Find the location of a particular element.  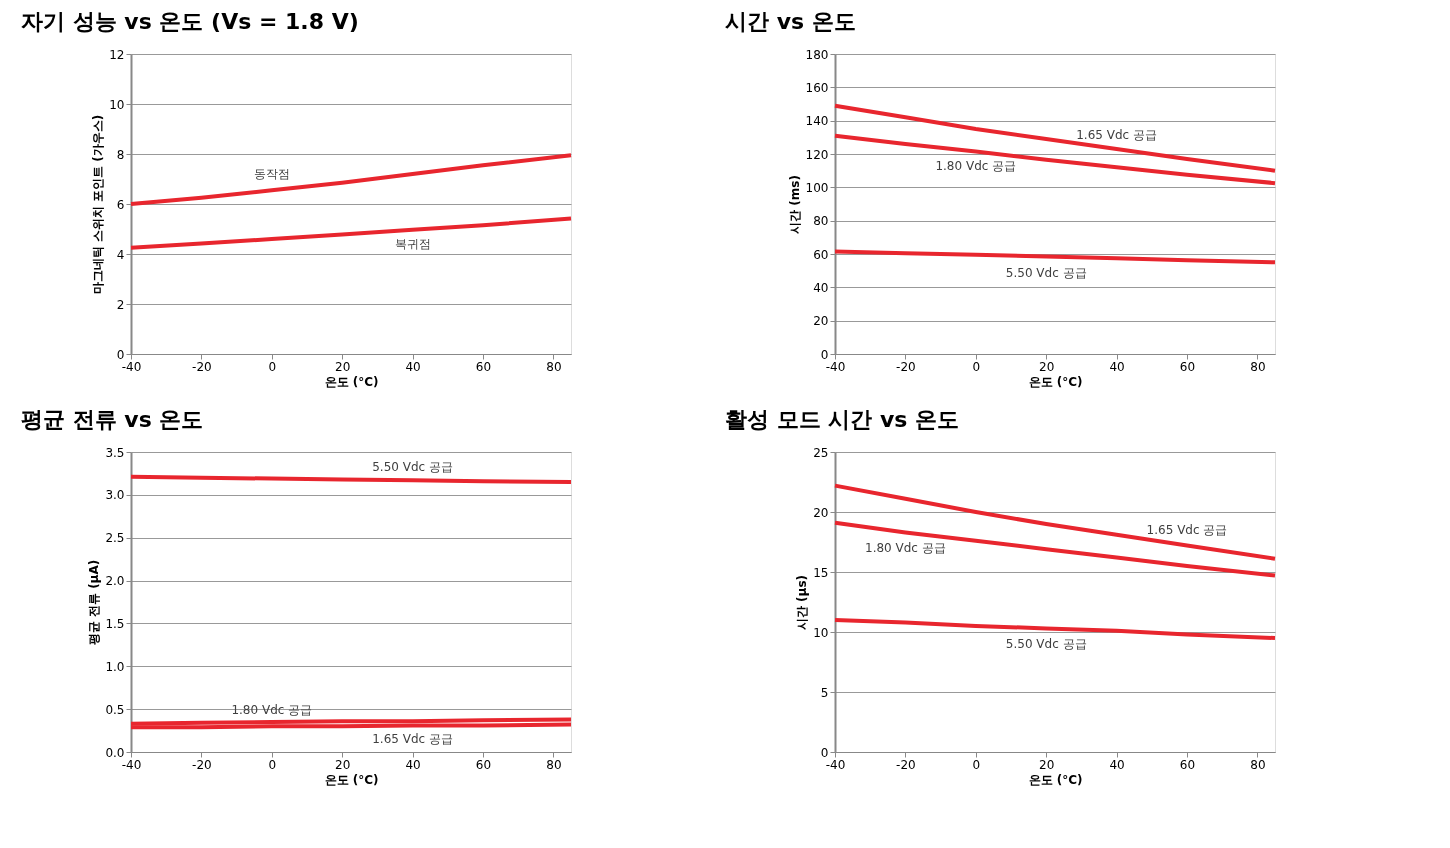

y-tick-label: 3.5 is located at coordinates (115, 452).